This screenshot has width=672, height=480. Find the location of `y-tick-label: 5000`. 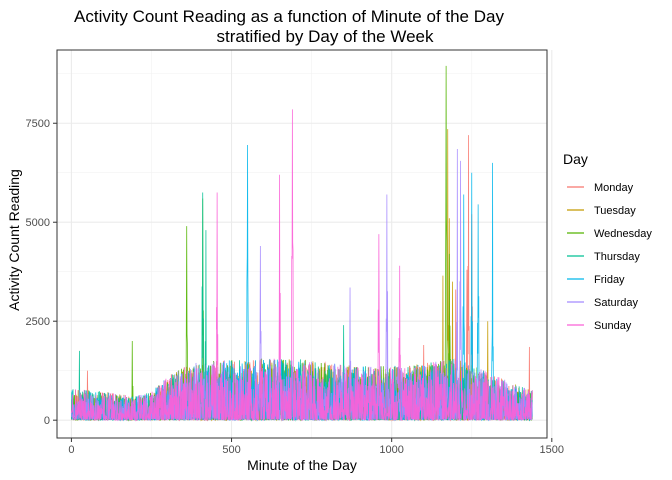

y-tick-label: 5000 is located at coordinates (38, 223).